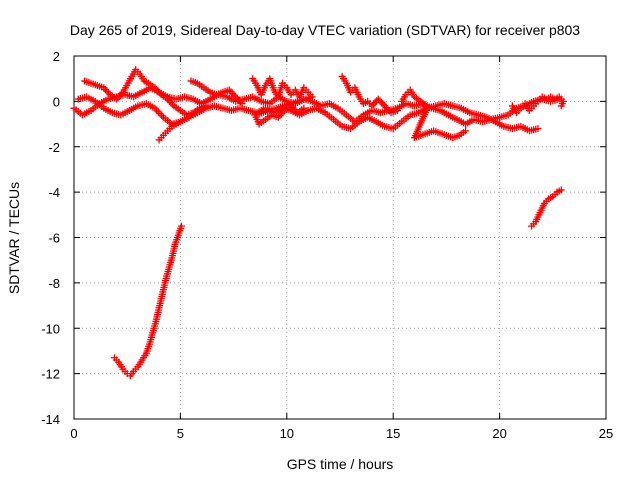  Describe the element at coordinates (54, 147) in the screenshot. I see `y-tick-label: -2` at that location.